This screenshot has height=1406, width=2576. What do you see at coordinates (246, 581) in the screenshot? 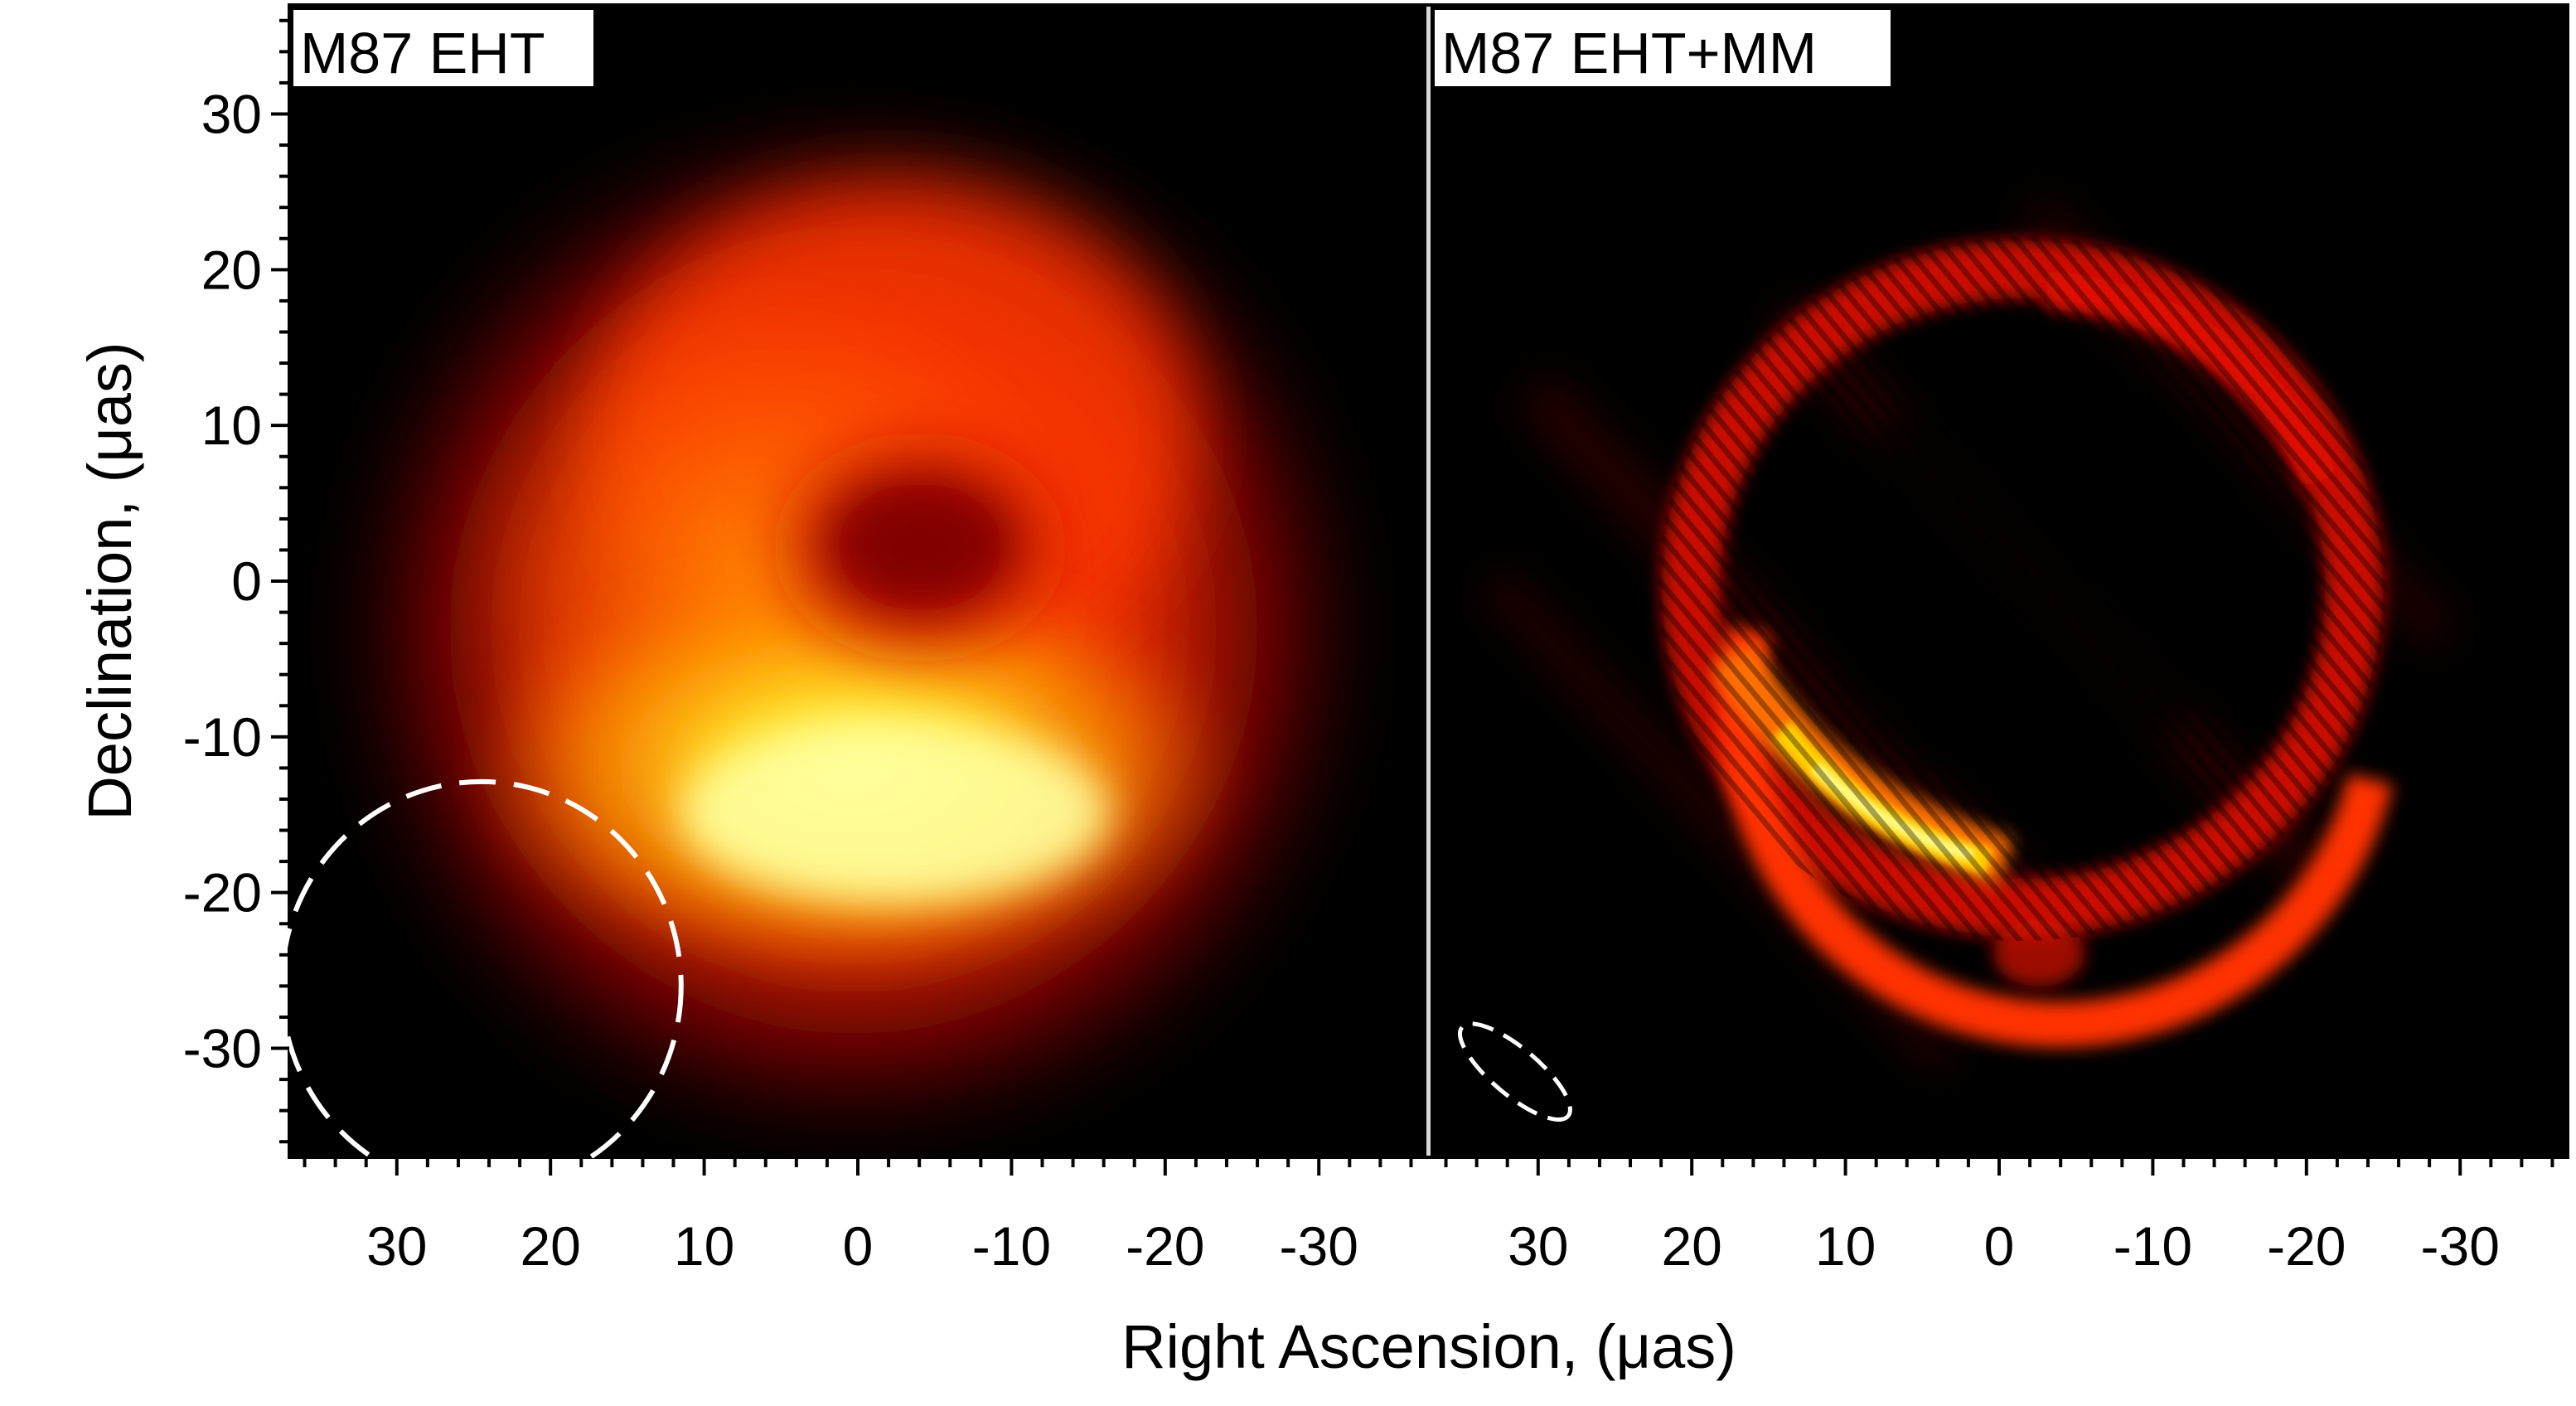
I see `y-tick-label: 0` at bounding box center [246, 581].